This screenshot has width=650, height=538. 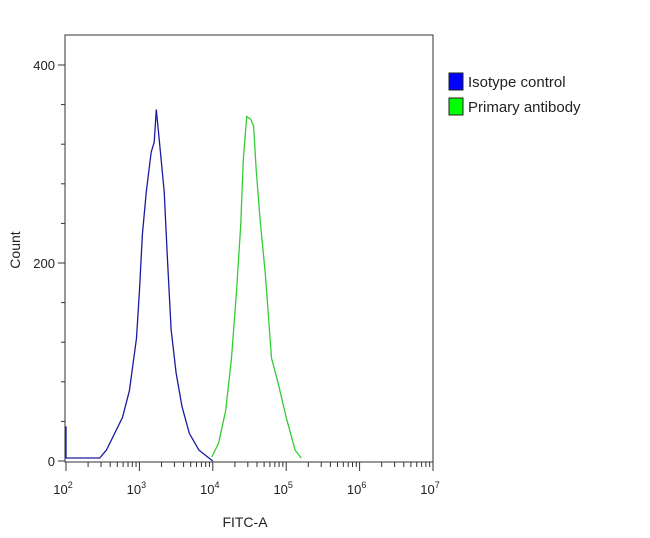 What do you see at coordinates (514, 94) in the screenshot?
I see `legend: Isotype control Primary antibody` at bounding box center [514, 94].